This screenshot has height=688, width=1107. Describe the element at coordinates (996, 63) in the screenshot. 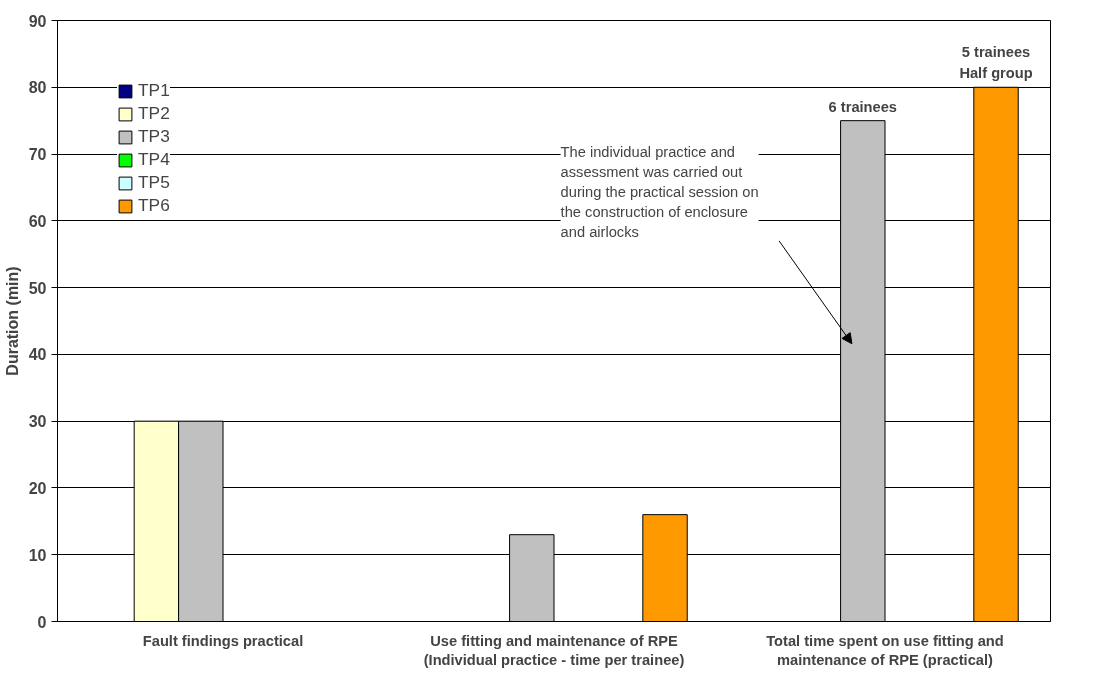

I see `annotation: 5 trainees Half group` at that location.